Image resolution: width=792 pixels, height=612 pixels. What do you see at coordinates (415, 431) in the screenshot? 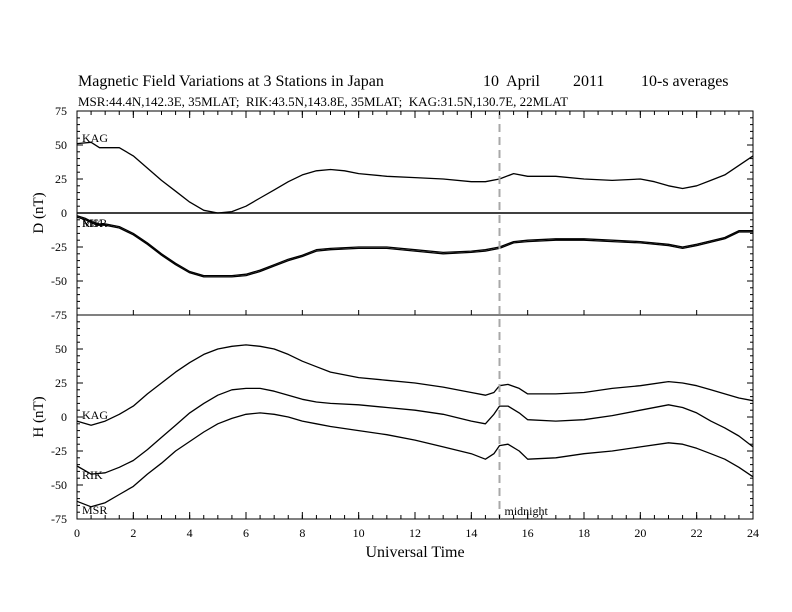
I see `panel-h-series-rik` at bounding box center [415, 431].